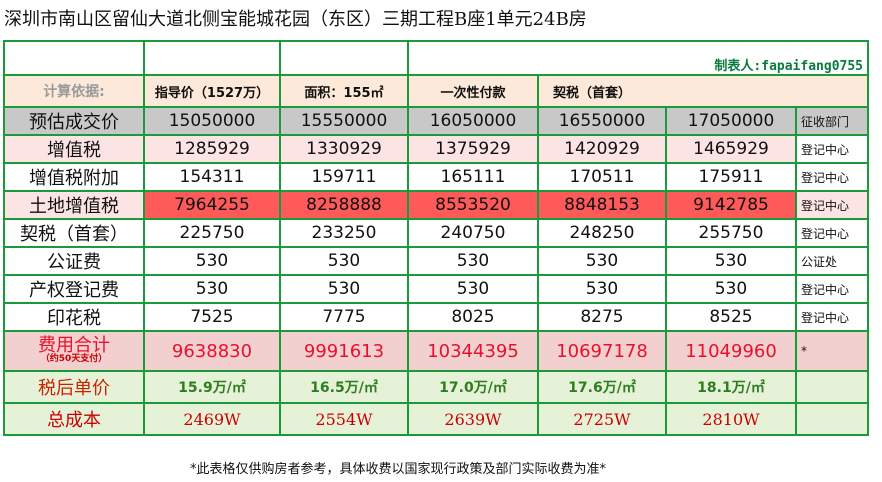 The width and height of the screenshot is (882, 482). What do you see at coordinates (212, 177) in the screenshot?
I see `row-value: 154311` at bounding box center [212, 177].